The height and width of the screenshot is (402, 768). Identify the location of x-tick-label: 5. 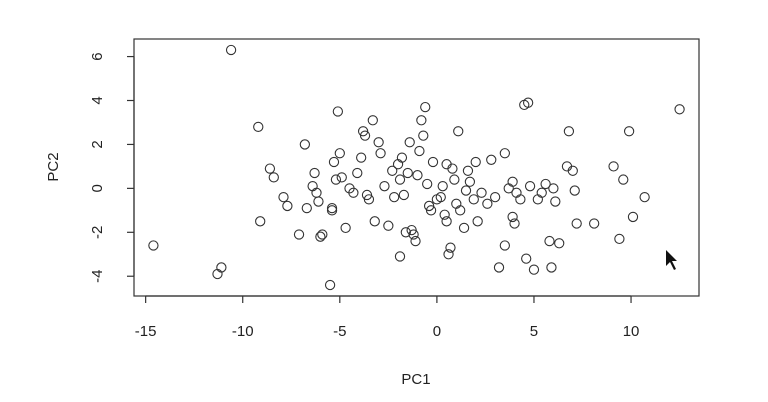
(534, 331).